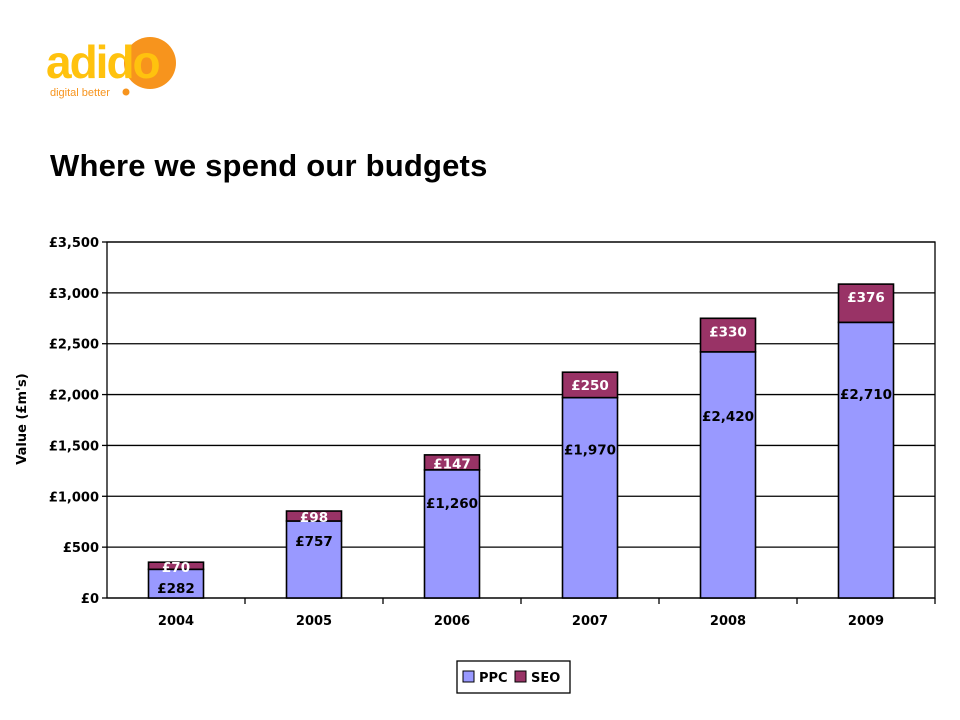 The height and width of the screenshot is (720, 960). Describe the element at coordinates (866, 395) in the screenshot. I see `data-label-ppc: £2,710` at that location.